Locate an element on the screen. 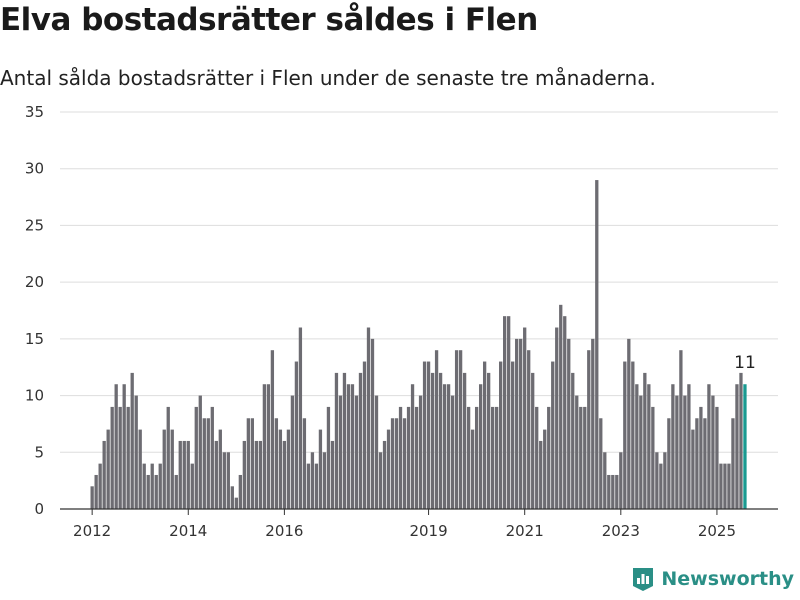 This screenshot has height=600, width=800. brand-name: Newsworthy is located at coordinates (727, 579).